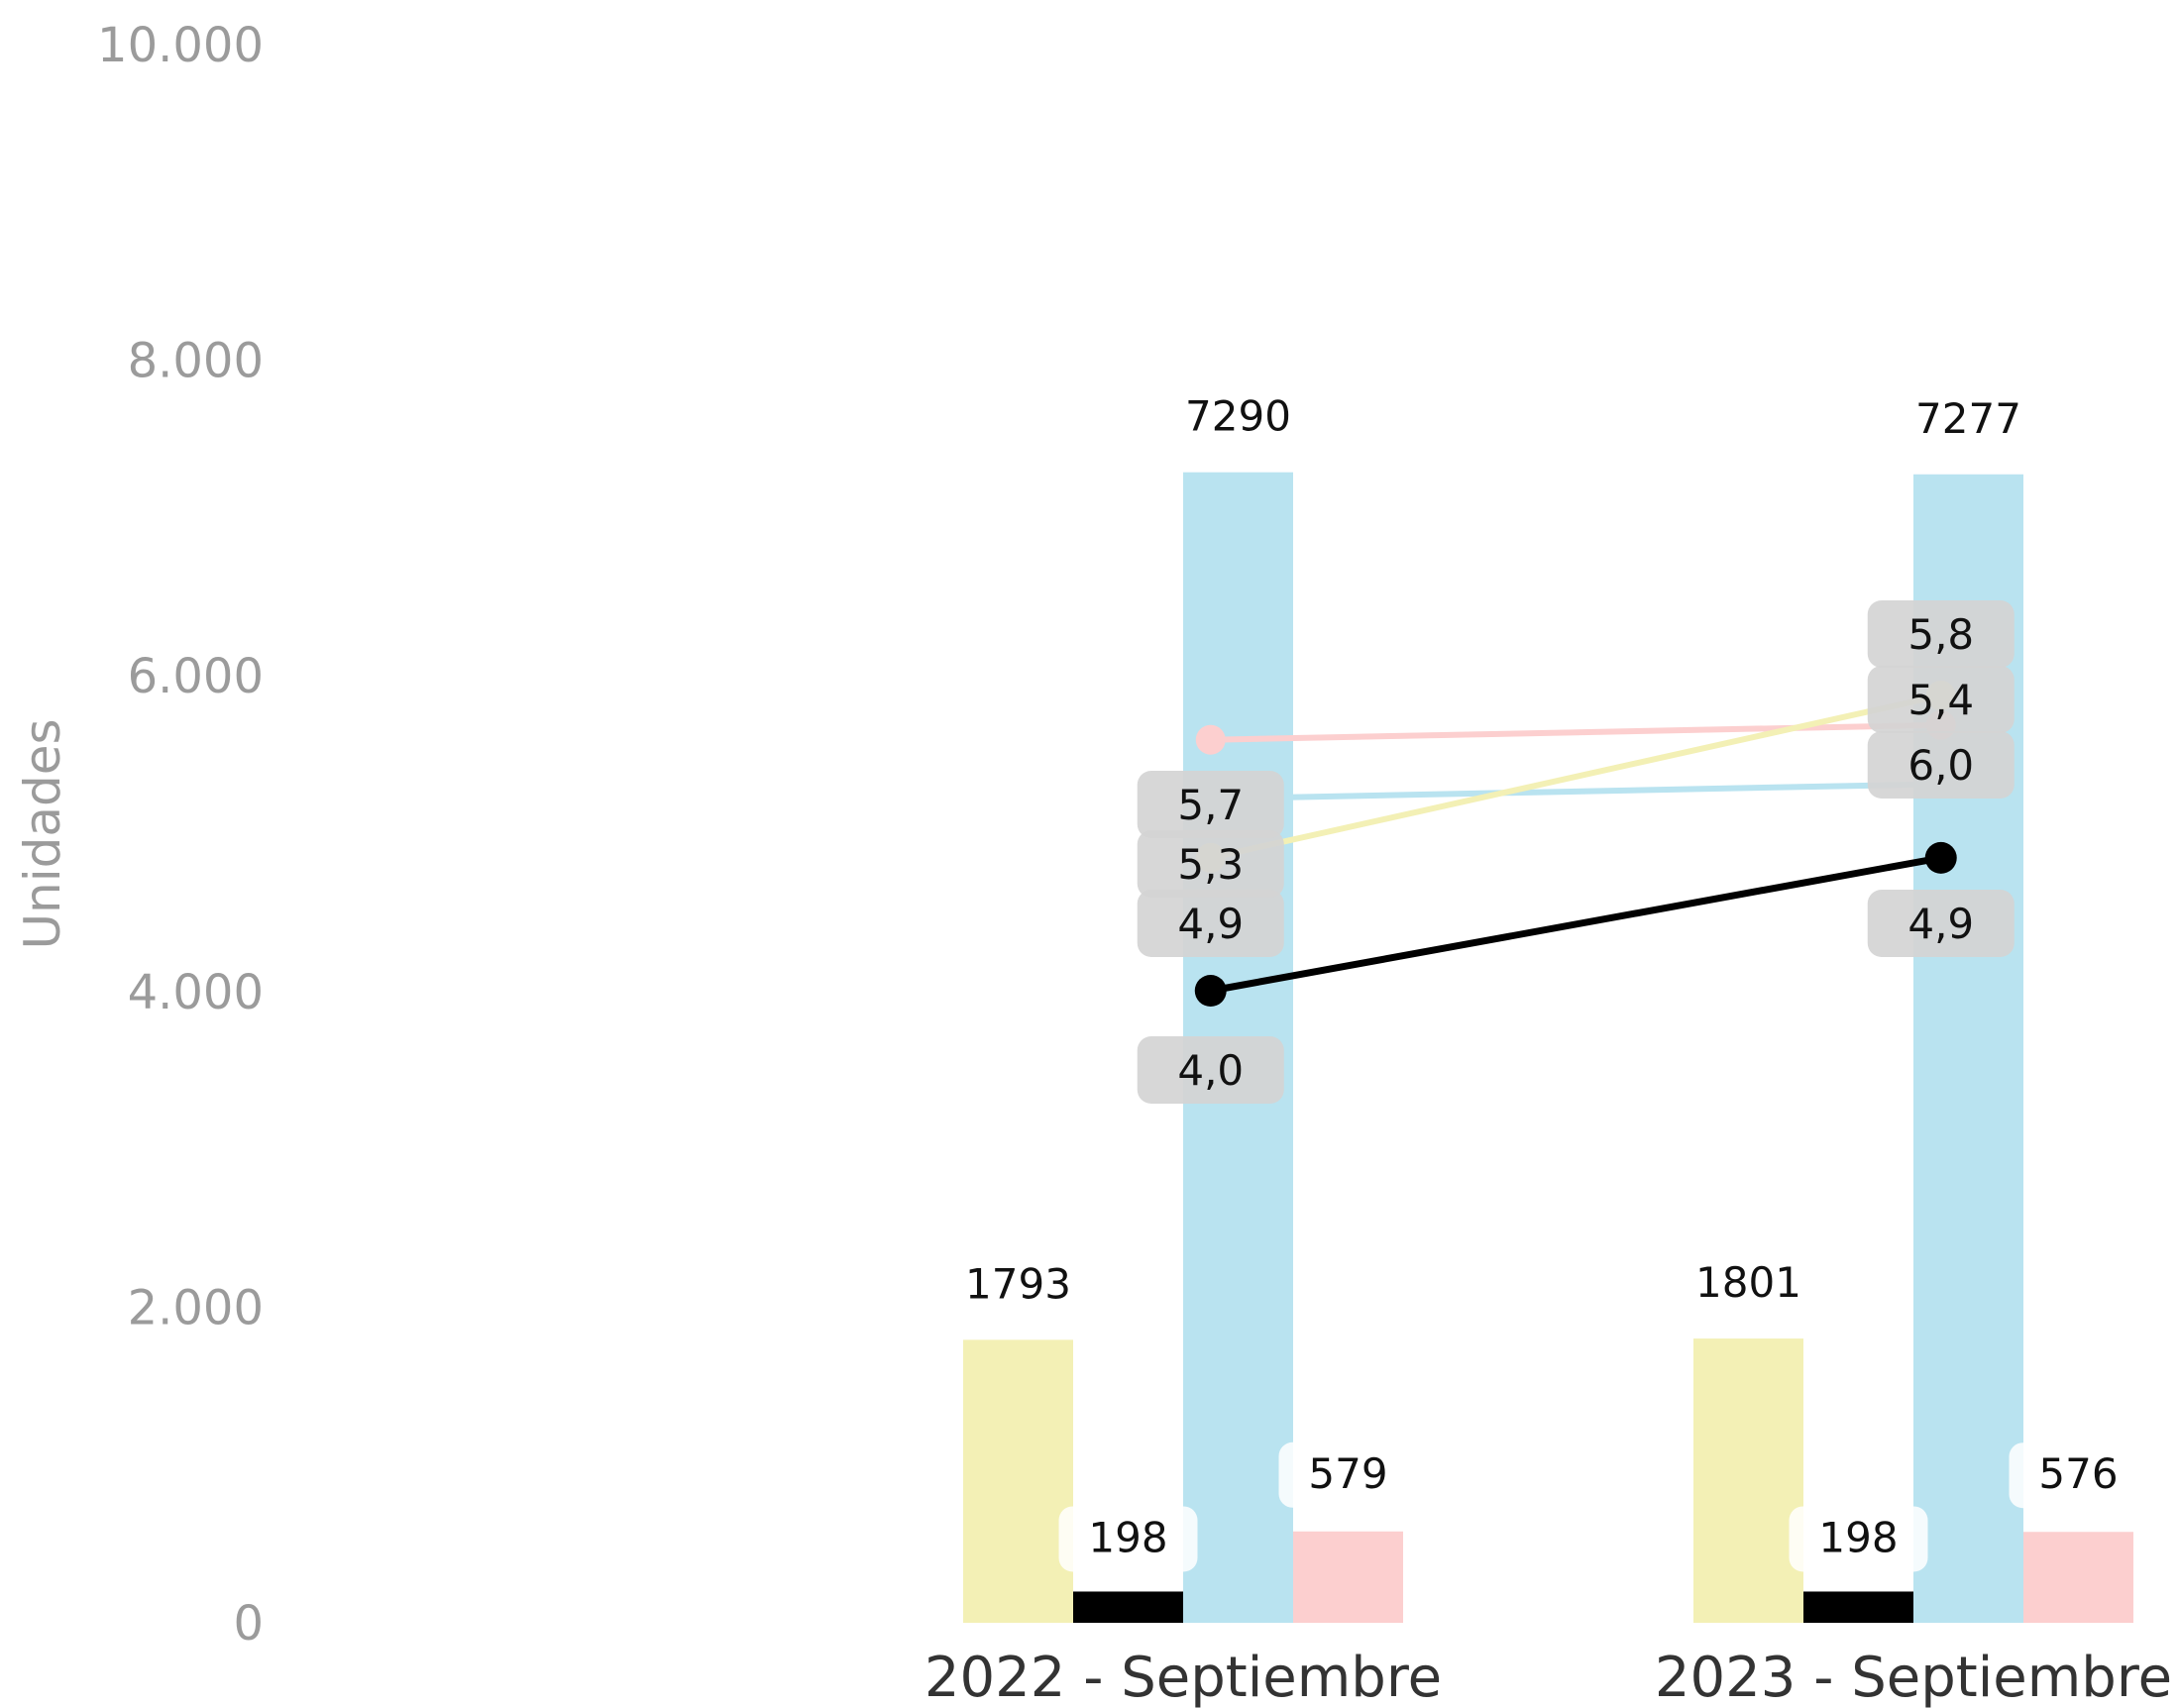 This screenshot has height=1708, width=2178. I want to click on y-tick-label: 0, so click(249, 1624).